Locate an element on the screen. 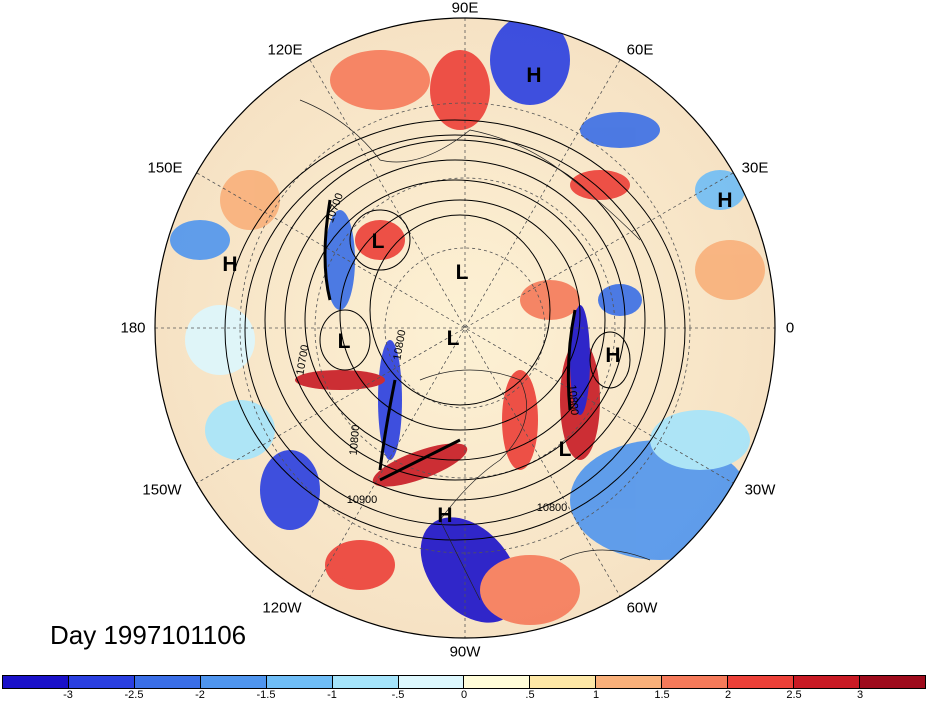  colorbar-tick-label: 2 is located at coordinates (728, 695).